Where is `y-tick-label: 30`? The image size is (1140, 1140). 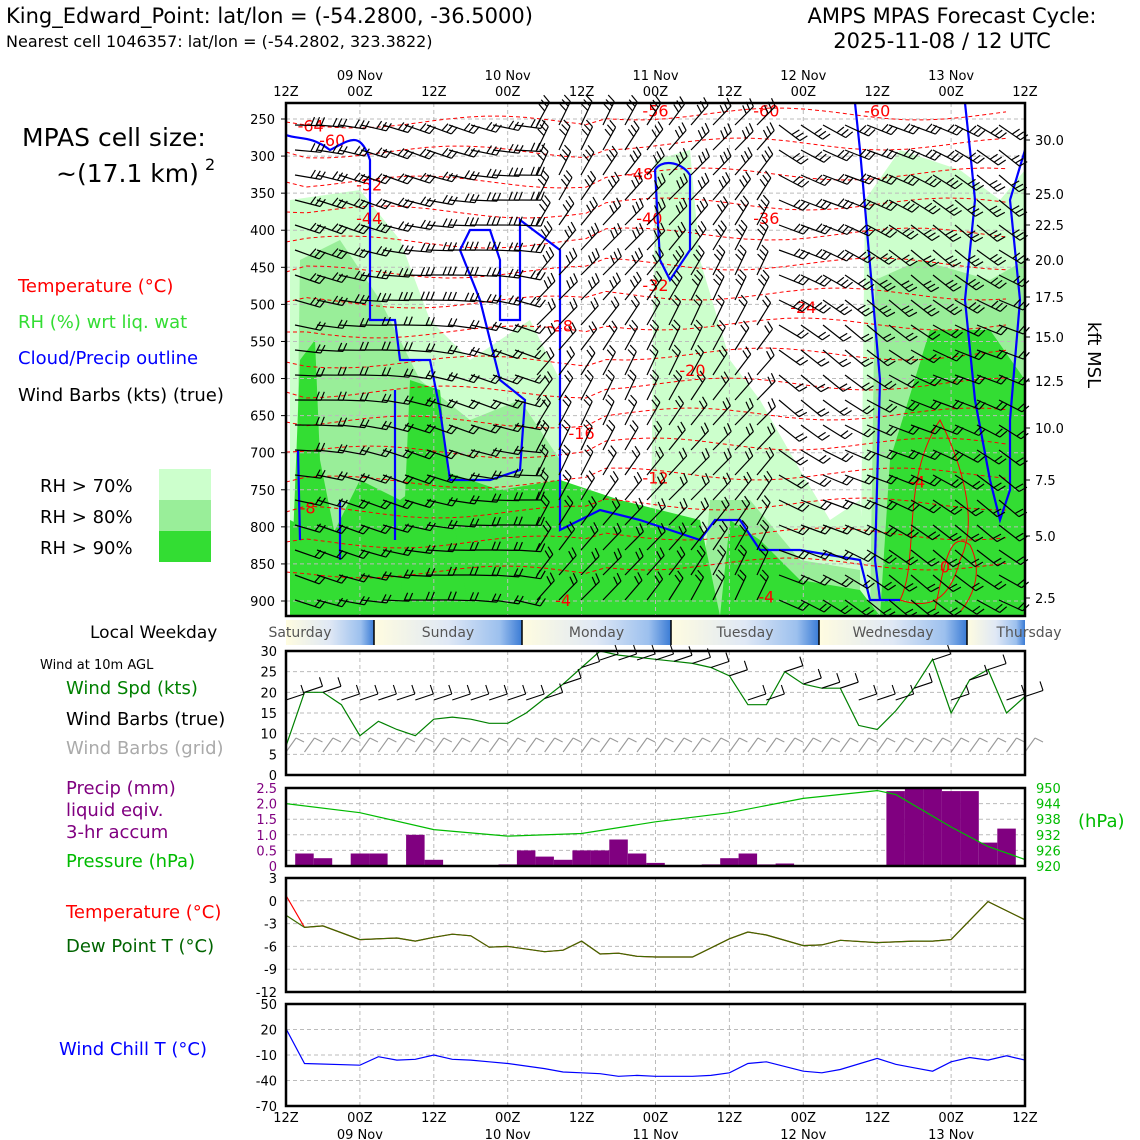
y-tick-label: 30 is located at coordinates (268, 652).